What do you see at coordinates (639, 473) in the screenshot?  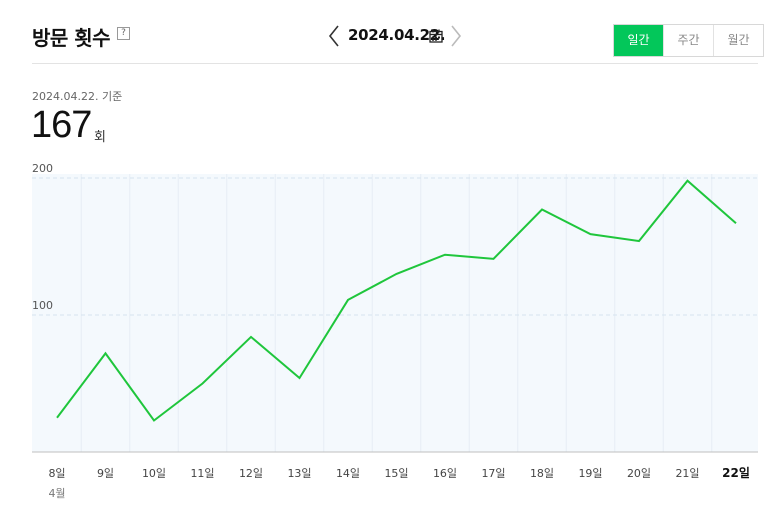 I see `x-tick-label: 20일` at bounding box center [639, 473].